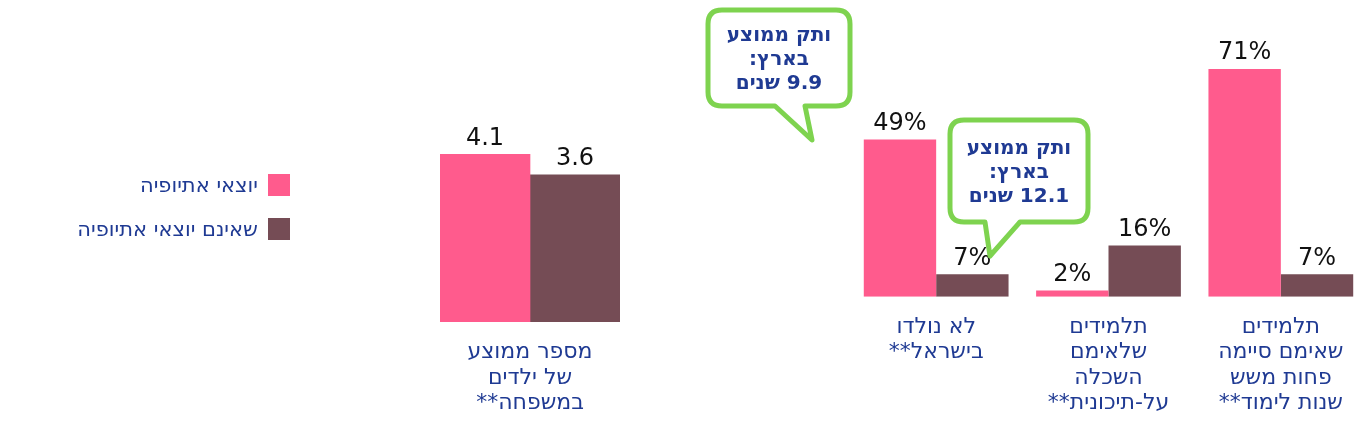 This screenshot has width=1367, height=426. What do you see at coordinates (900, 121) in the screenshot?
I see `data-label: 49%` at bounding box center [900, 121].